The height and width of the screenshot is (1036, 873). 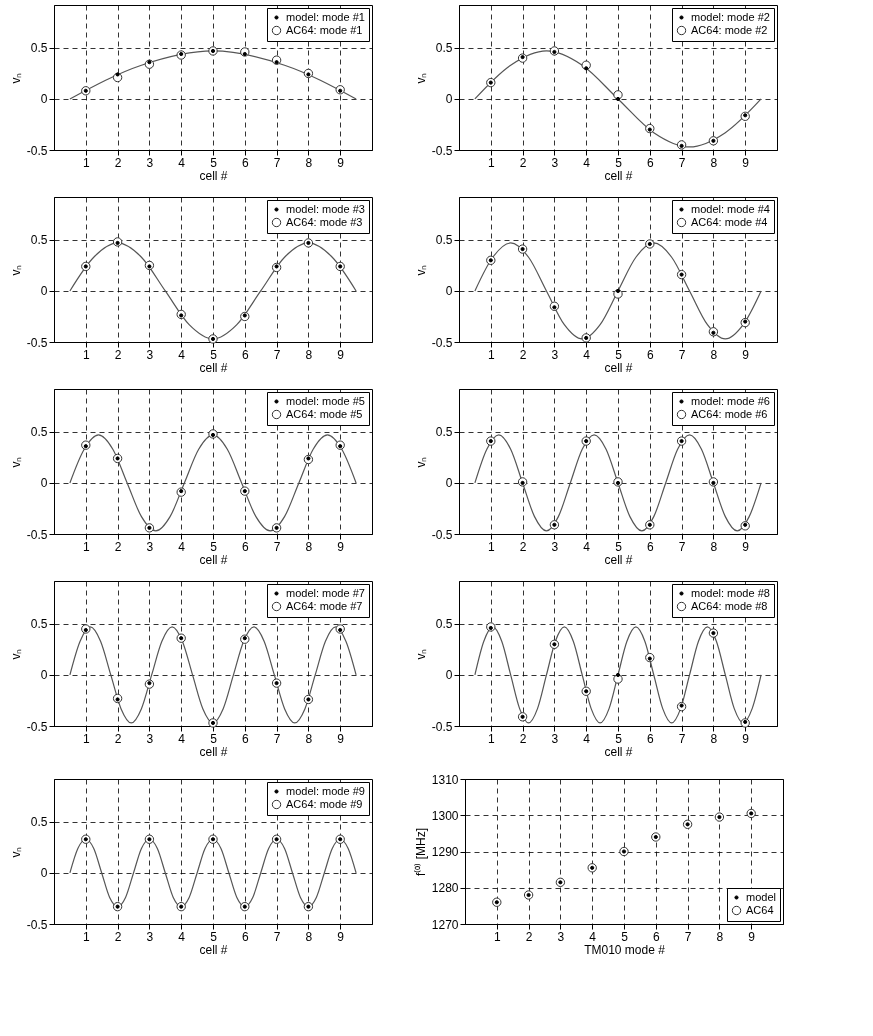 What do you see at coordinates (445, 852) in the screenshot?
I see `y-tick-label: 1290` at bounding box center [445, 852].